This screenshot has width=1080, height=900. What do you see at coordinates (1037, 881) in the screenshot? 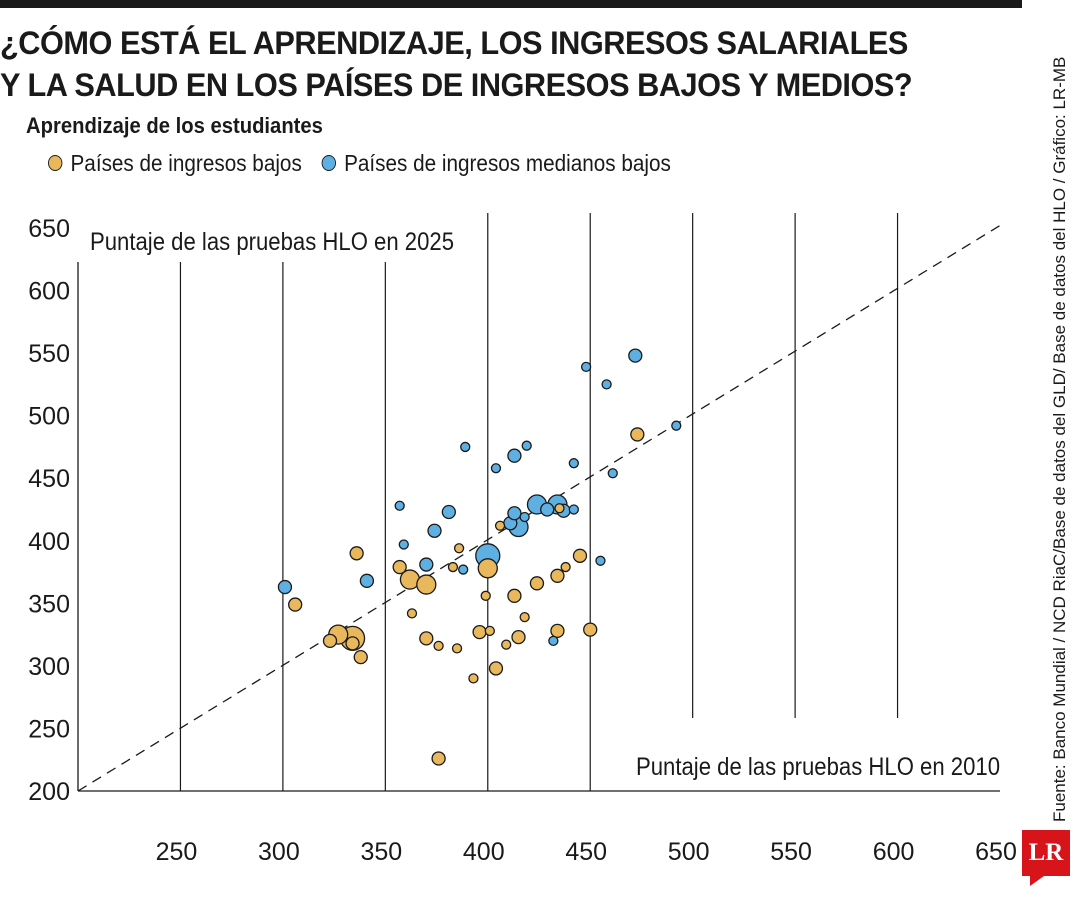
I see `brand-logo-tail-icon` at bounding box center [1037, 881].